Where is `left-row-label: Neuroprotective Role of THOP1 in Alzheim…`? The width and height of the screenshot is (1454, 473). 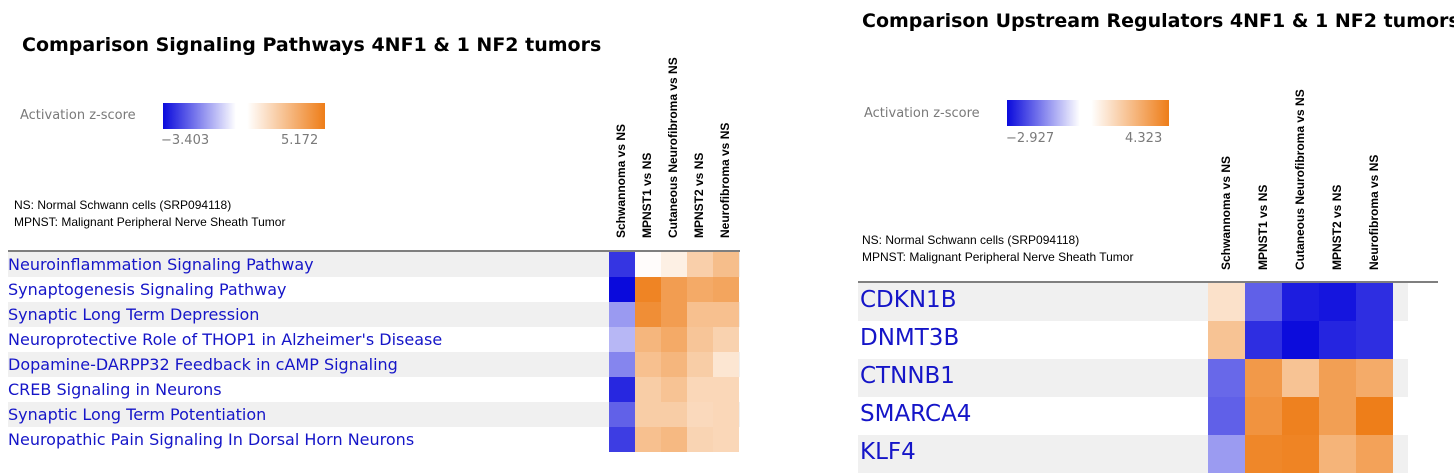
left-row-label: Neuroprotective Role of THOP1 in Alzheim… is located at coordinates (225, 339).